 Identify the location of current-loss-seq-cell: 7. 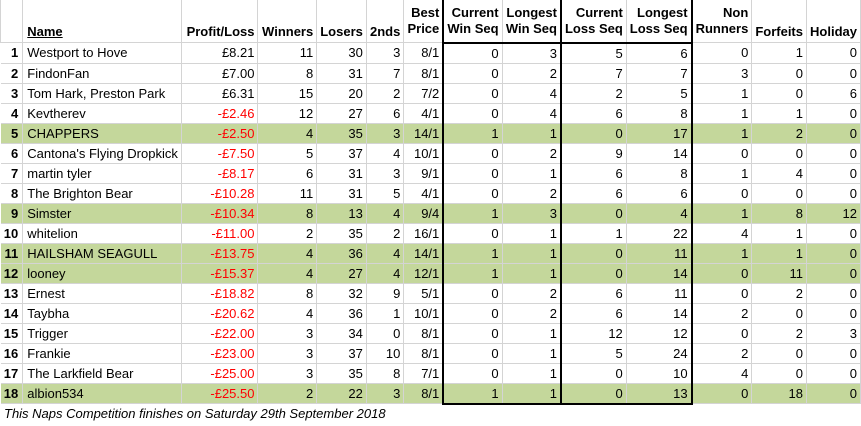
(593, 73).